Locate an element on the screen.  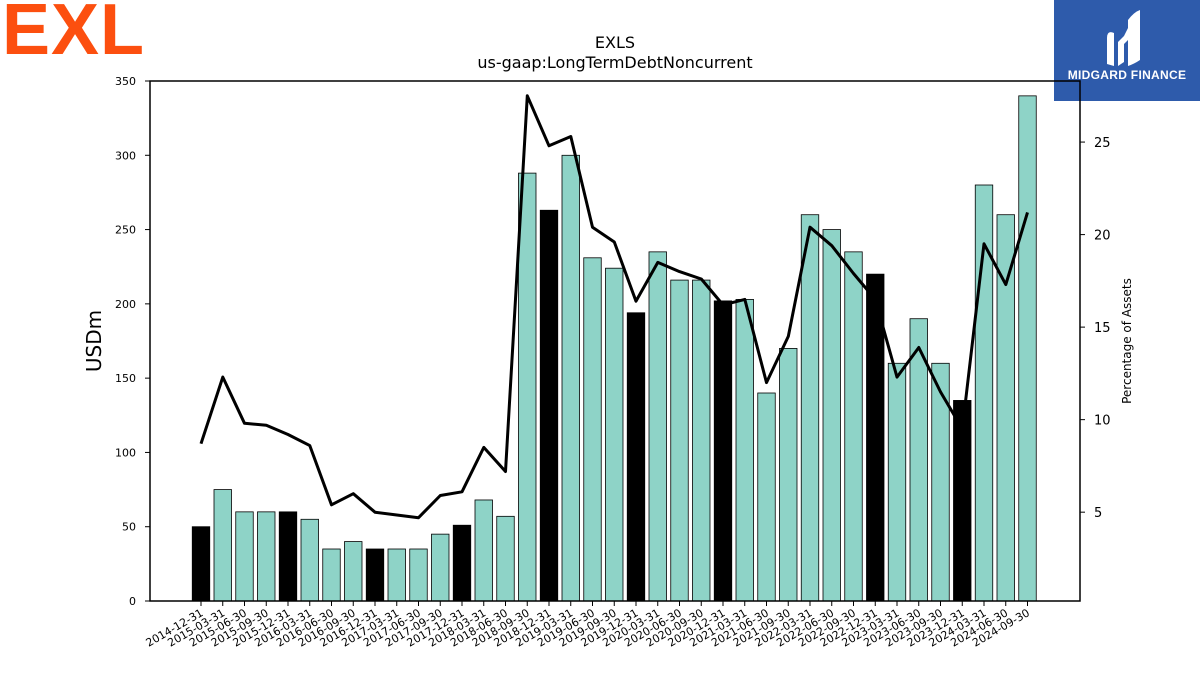
midgard-finance-text: MIDGARD FINANCE is located at coordinates (1127, 75).